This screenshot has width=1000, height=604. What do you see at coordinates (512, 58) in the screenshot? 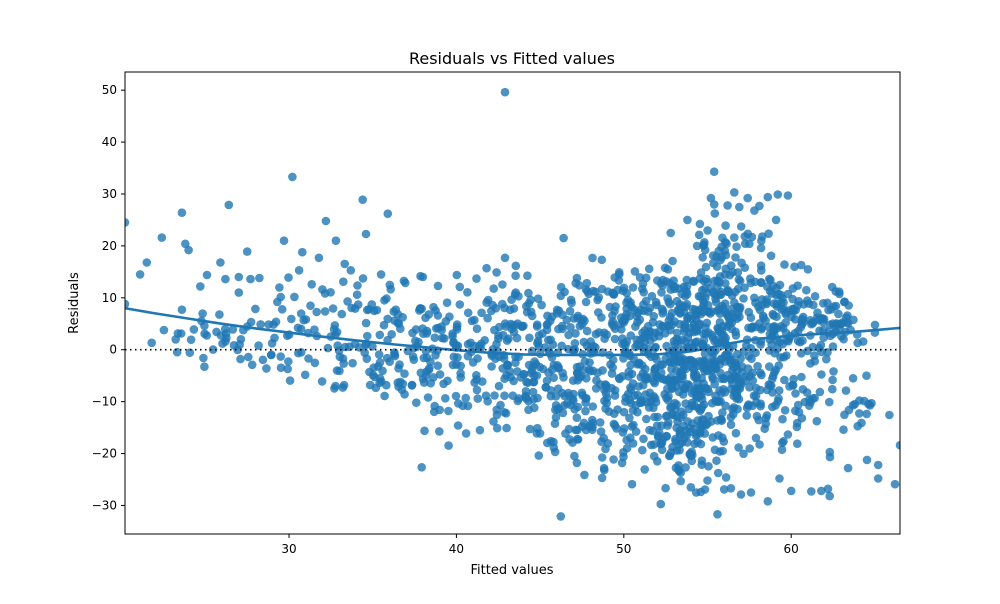
I see `chart-title: Residuals vs Fitted values` at bounding box center [512, 58].